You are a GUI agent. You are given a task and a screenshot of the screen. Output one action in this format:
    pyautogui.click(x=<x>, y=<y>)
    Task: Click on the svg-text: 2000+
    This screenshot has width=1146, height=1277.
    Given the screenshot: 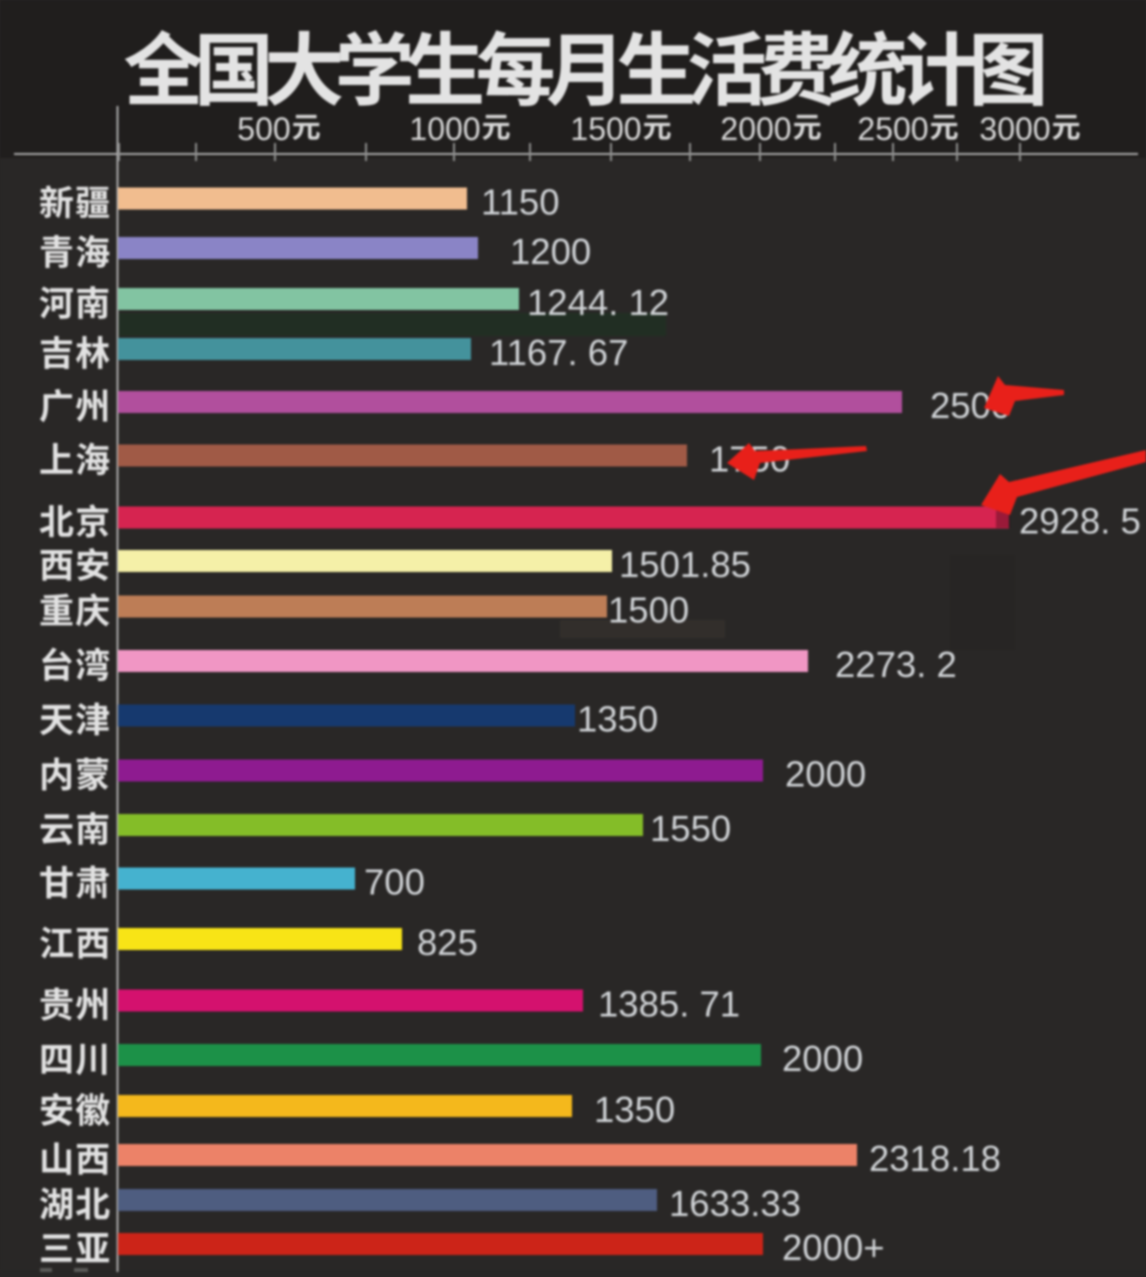 What is the action you would take?
    pyautogui.click(x=833, y=1247)
    